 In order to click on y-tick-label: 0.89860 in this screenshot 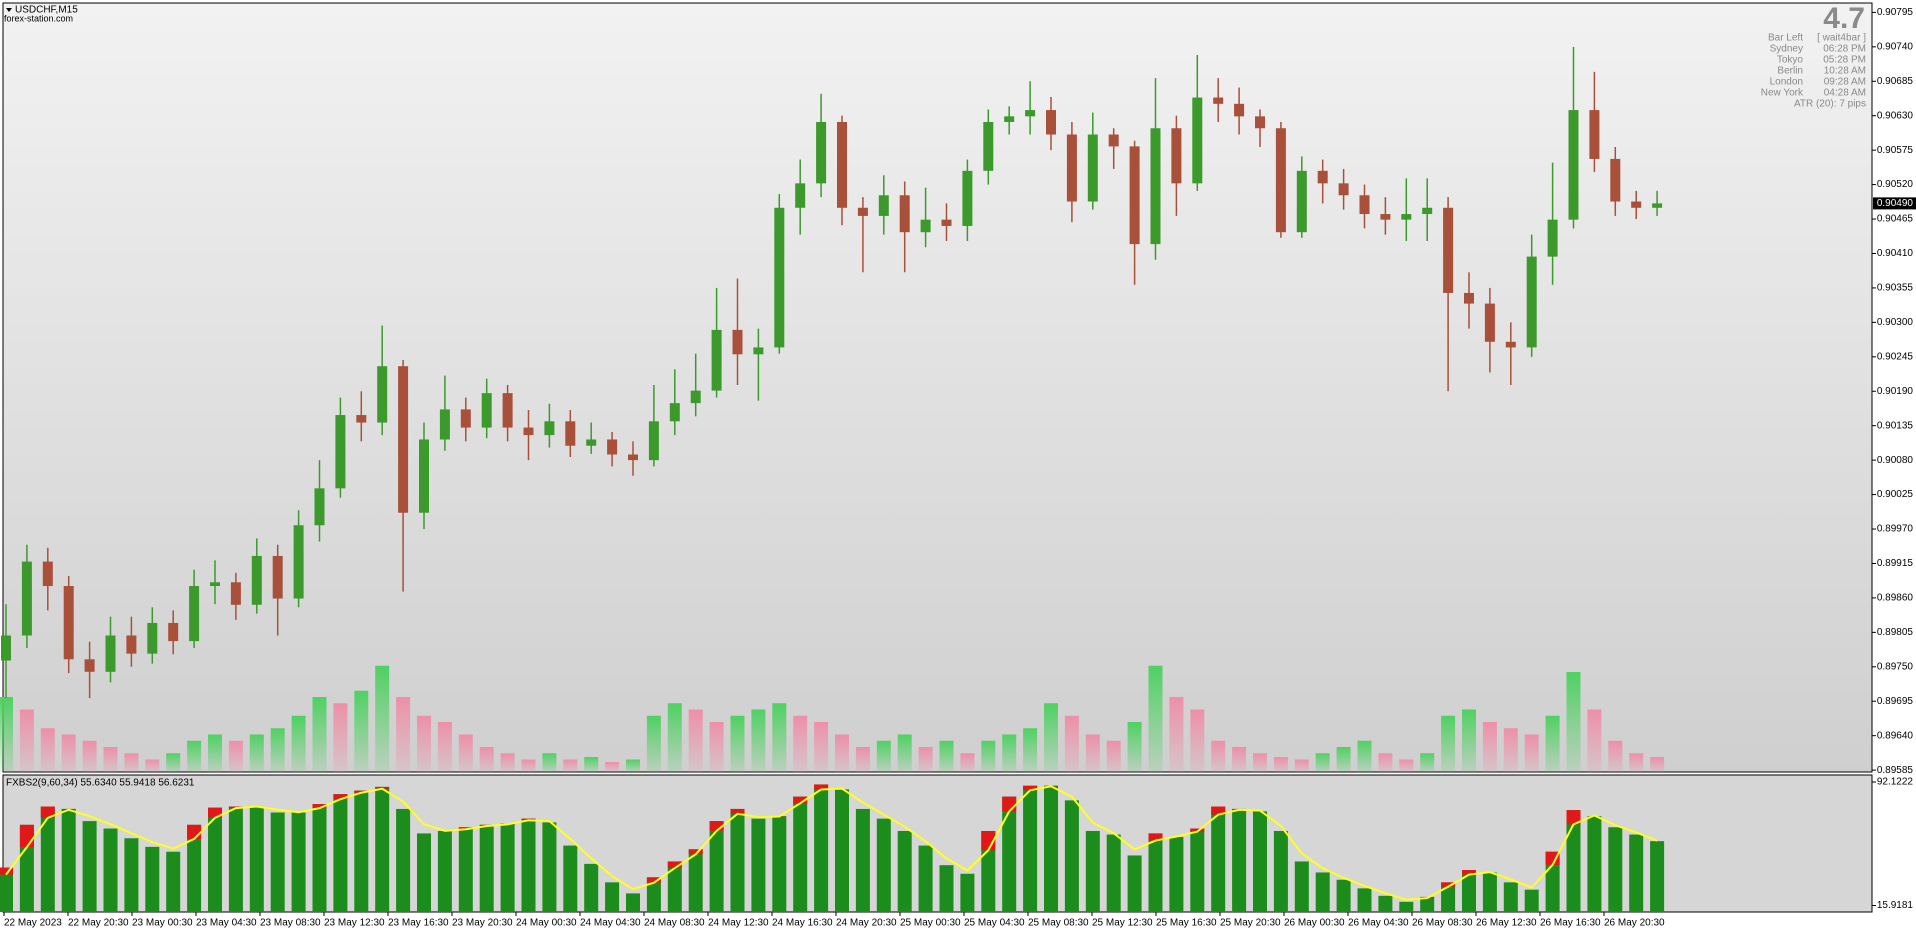, I will do `click(1895, 598)`.